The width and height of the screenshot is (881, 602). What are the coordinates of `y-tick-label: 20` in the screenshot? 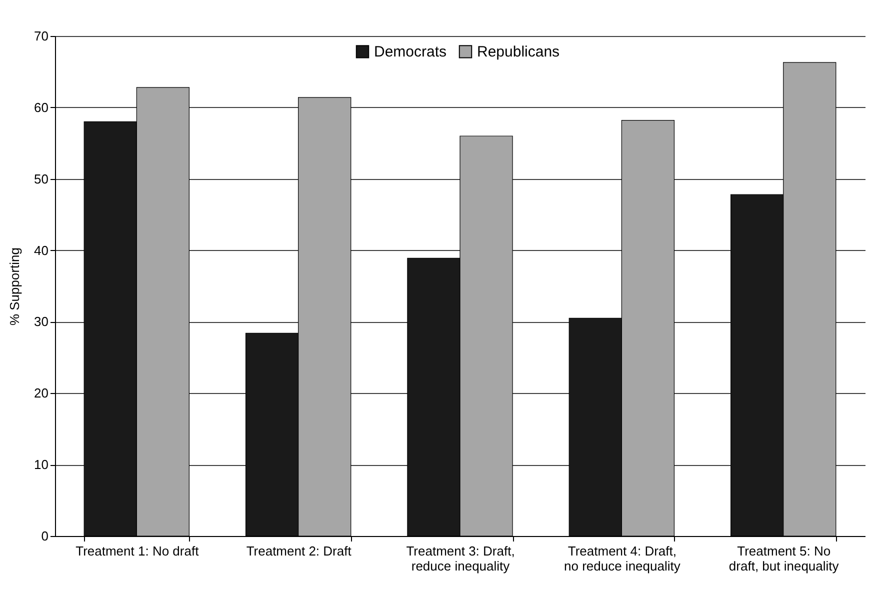 It's located at (41, 393).